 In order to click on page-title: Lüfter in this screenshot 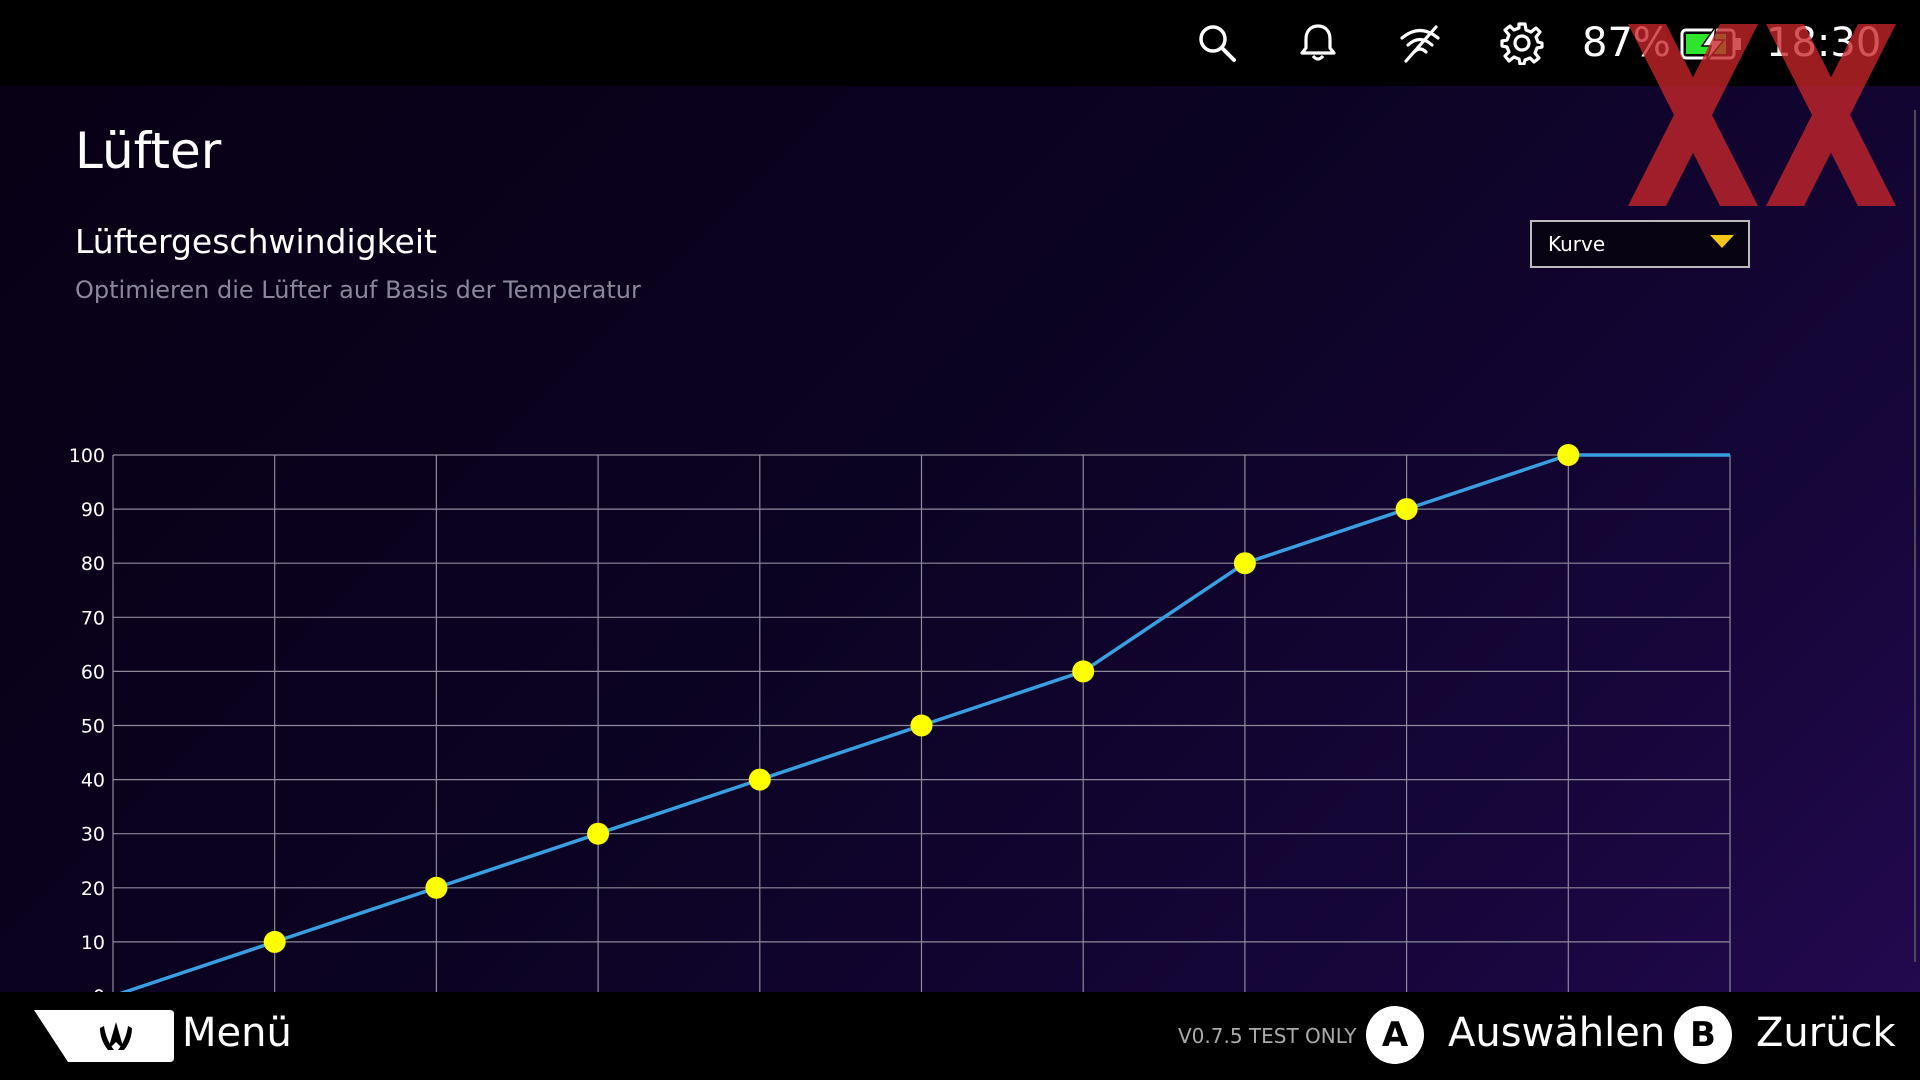, I will do `click(148, 151)`.